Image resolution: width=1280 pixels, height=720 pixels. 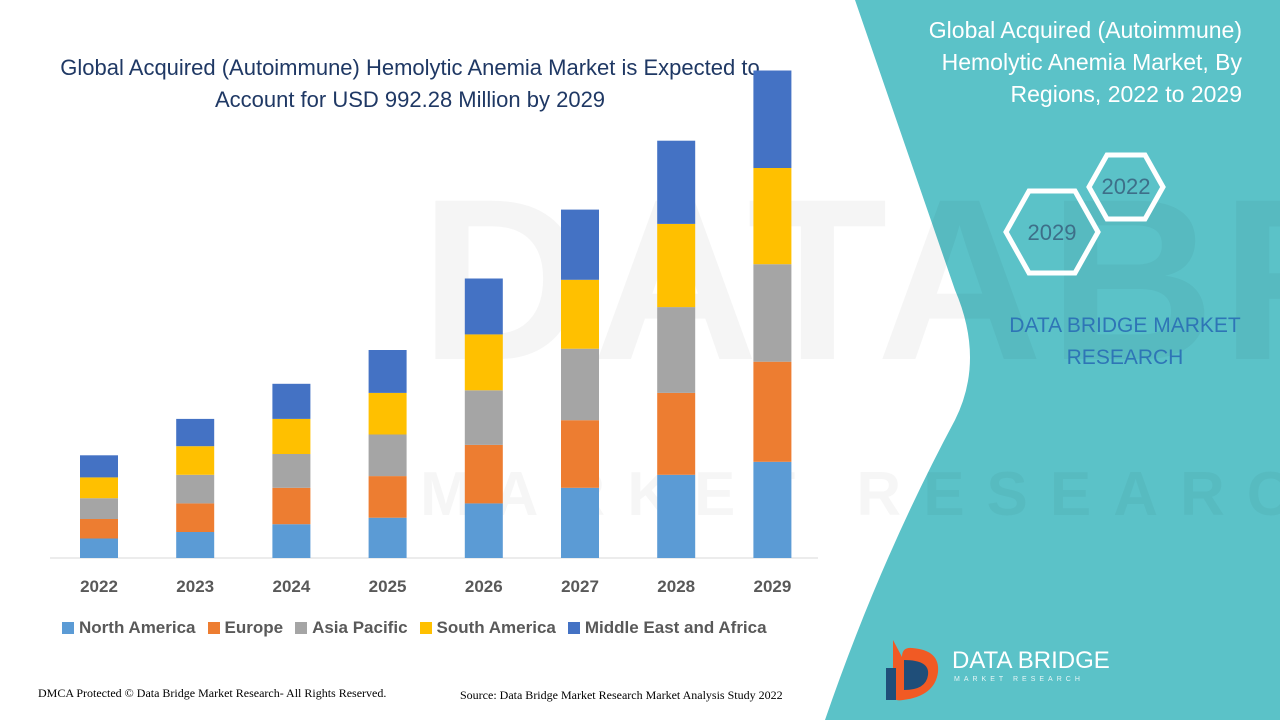 I want to click on legend-item-europe: Europe, so click(x=245, y=628).